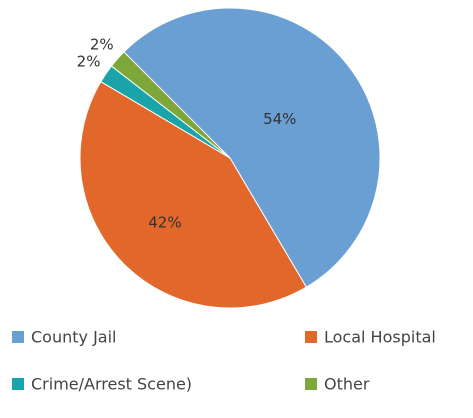 The width and height of the screenshot is (473, 418). I want to click on pie-slice, so click(170, 105).